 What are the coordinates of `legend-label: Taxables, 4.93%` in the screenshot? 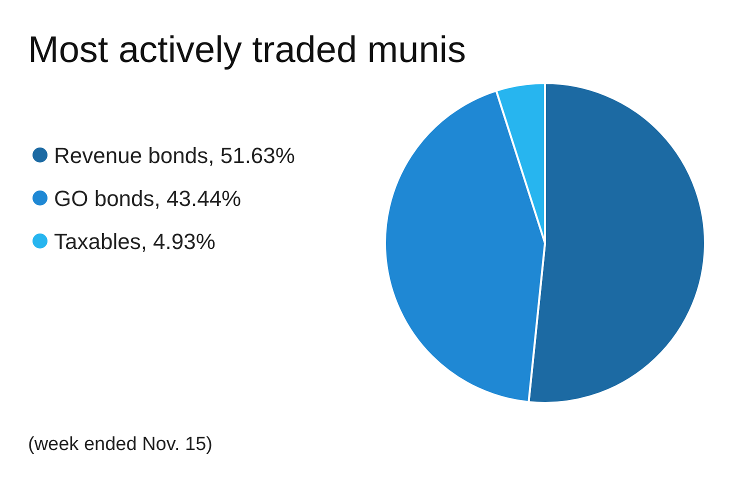 It's located at (135, 241).